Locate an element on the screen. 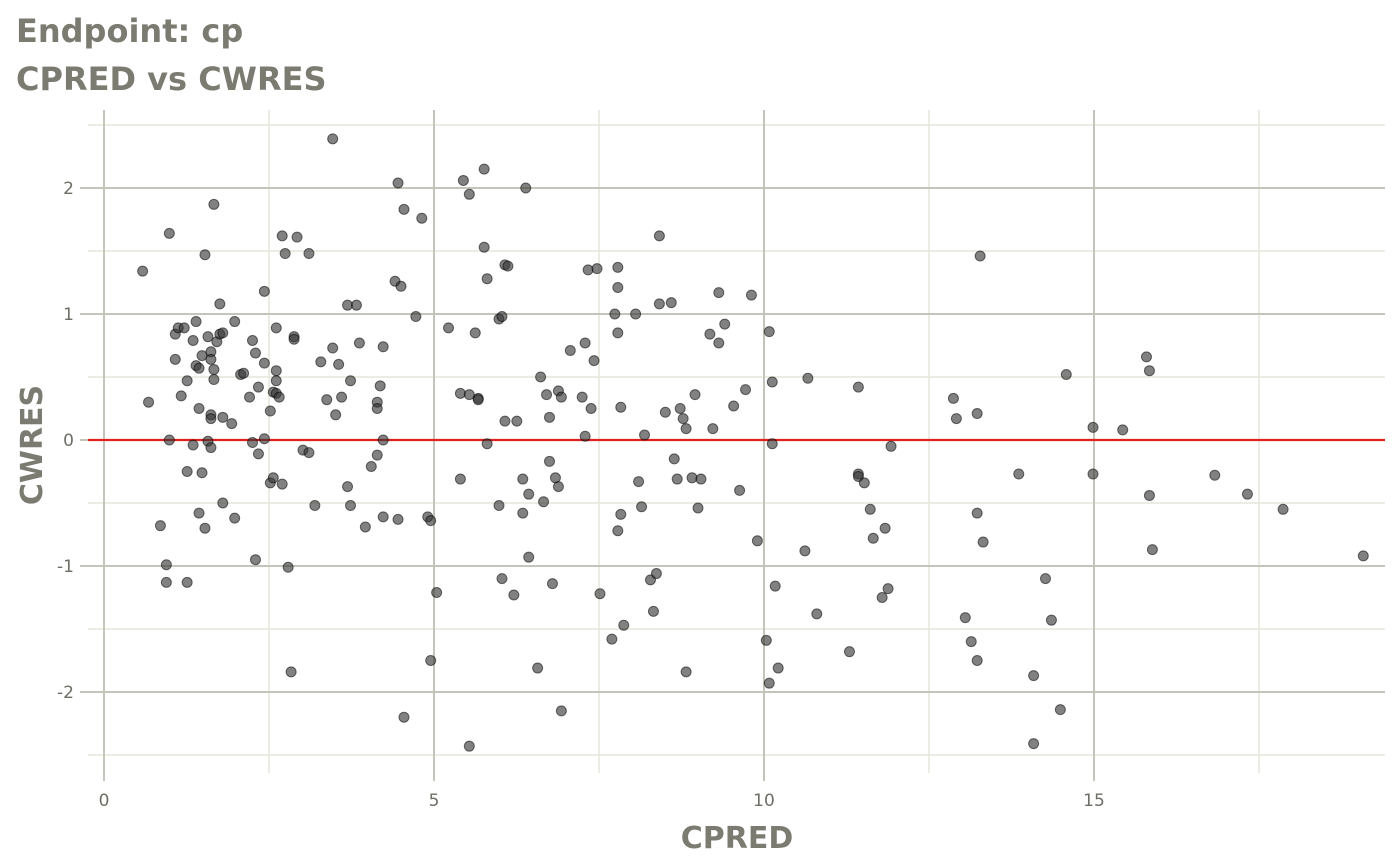 This screenshot has width=1400, height=865. chart-subtitle: CPRED vs CWRES is located at coordinates (171, 79).